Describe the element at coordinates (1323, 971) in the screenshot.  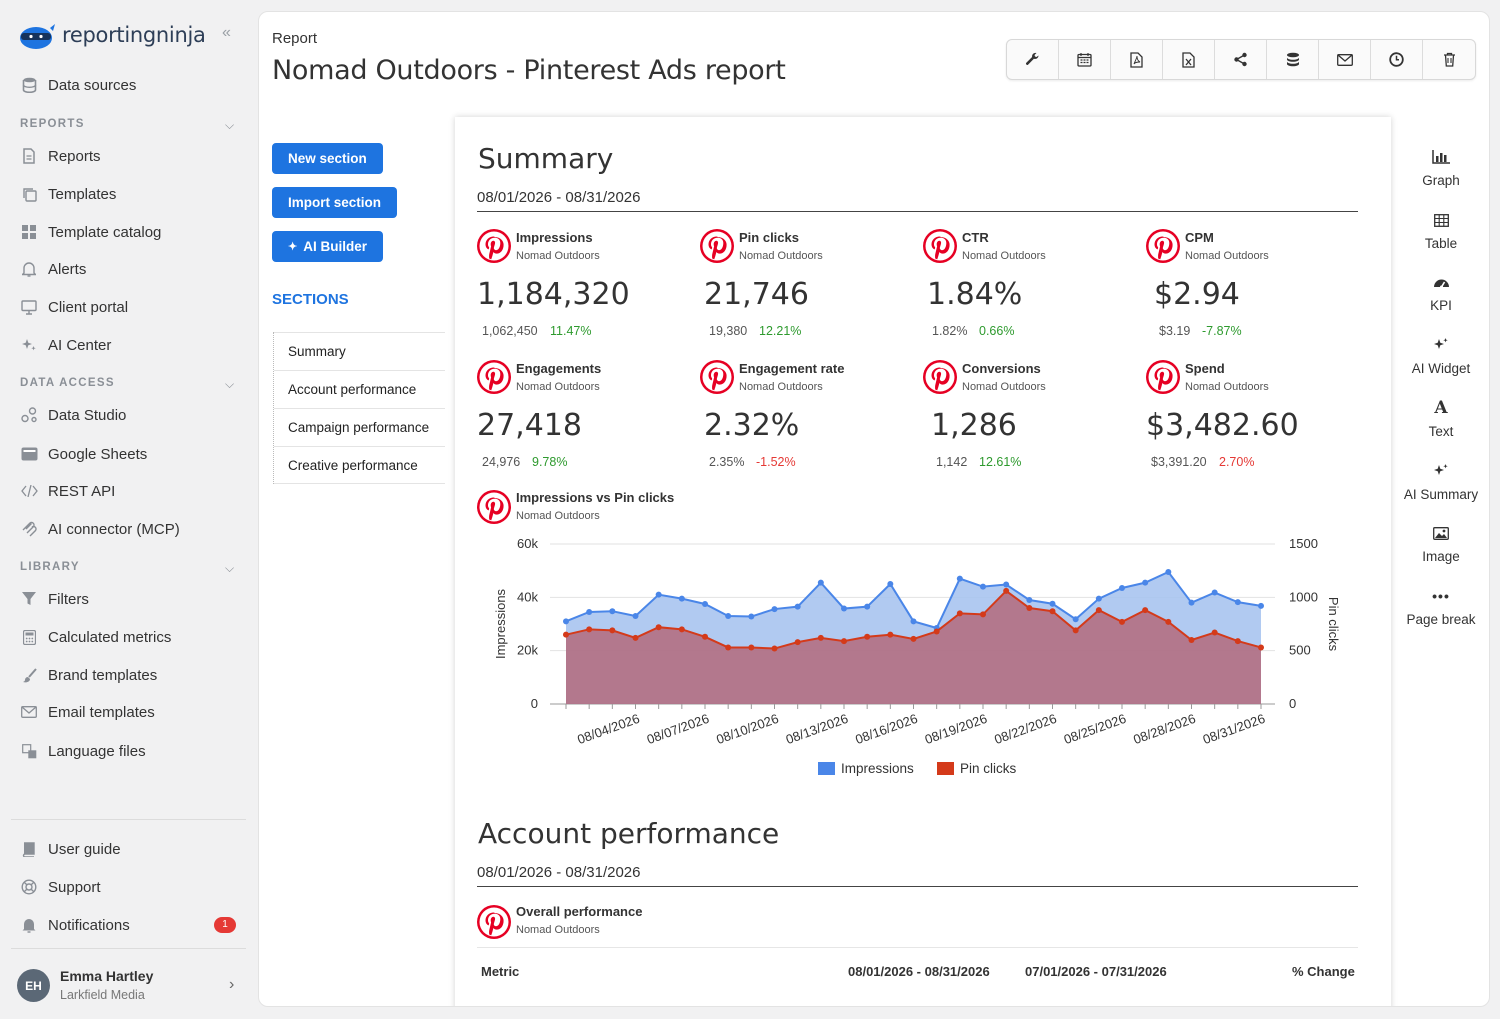
I see `table-header-change: % Change` at that location.